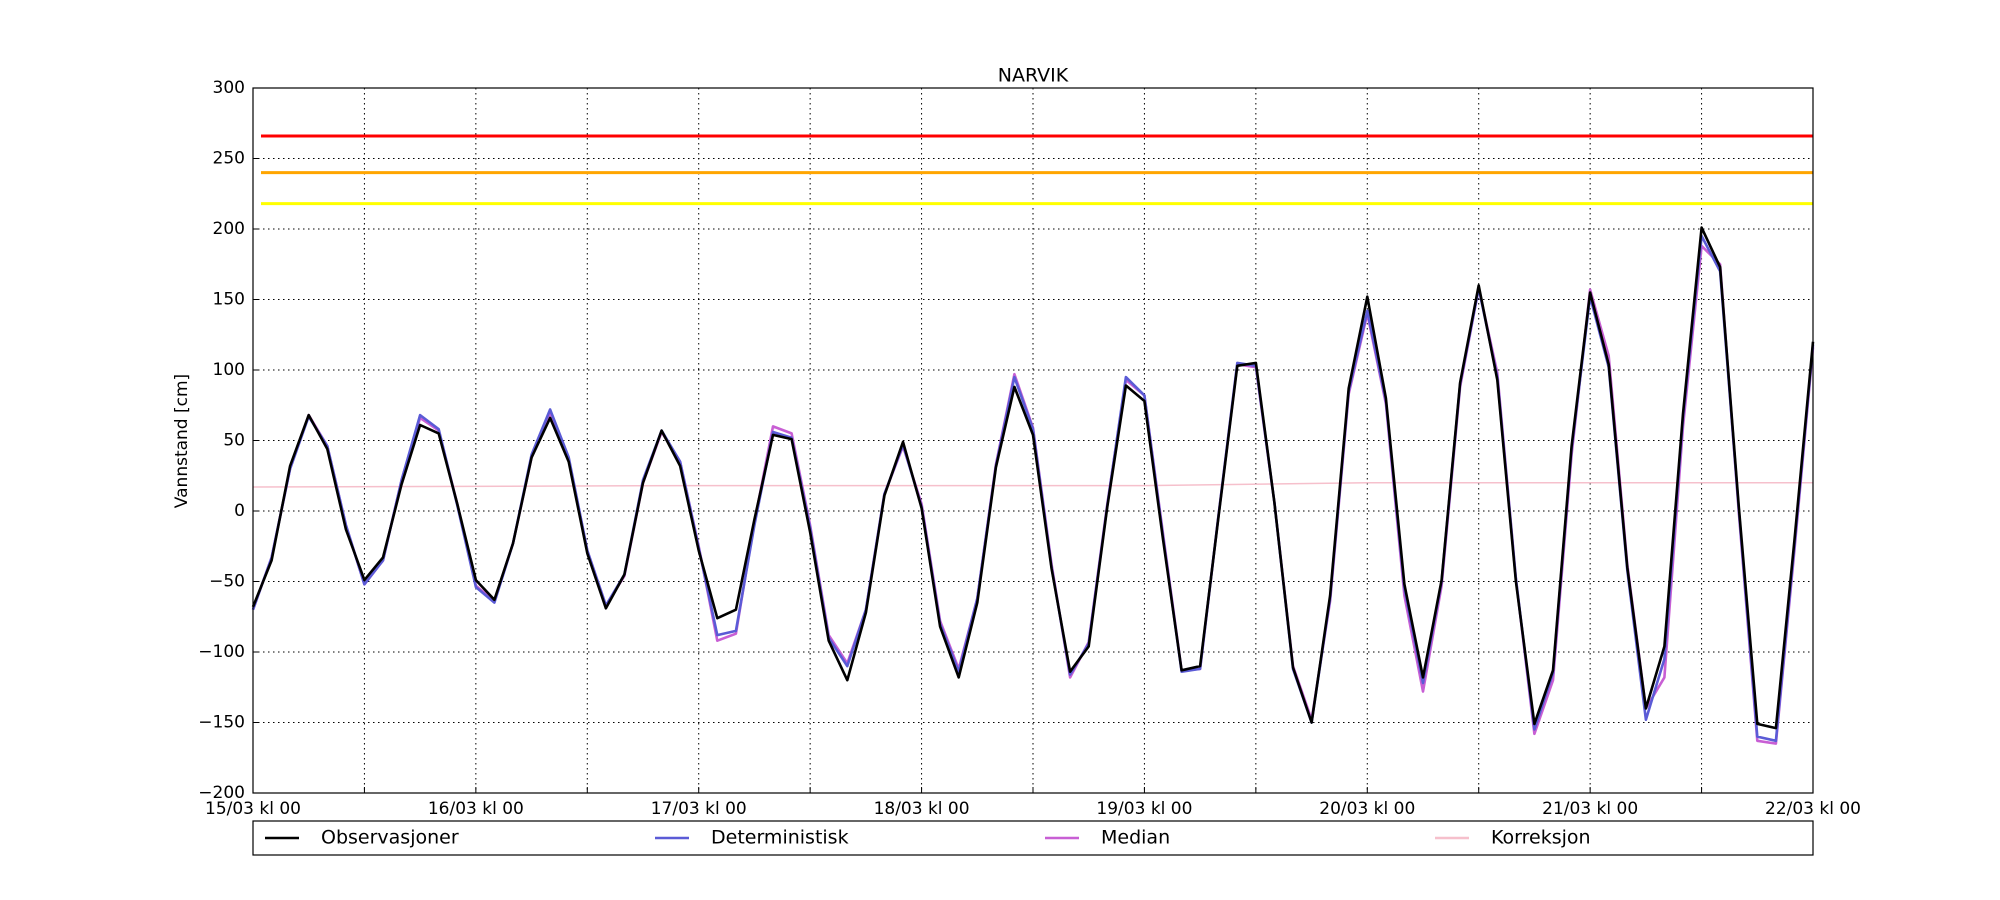 This screenshot has height=900, width=2000. What do you see at coordinates (1033, 838) in the screenshot?
I see `legend-box` at bounding box center [1033, 838].